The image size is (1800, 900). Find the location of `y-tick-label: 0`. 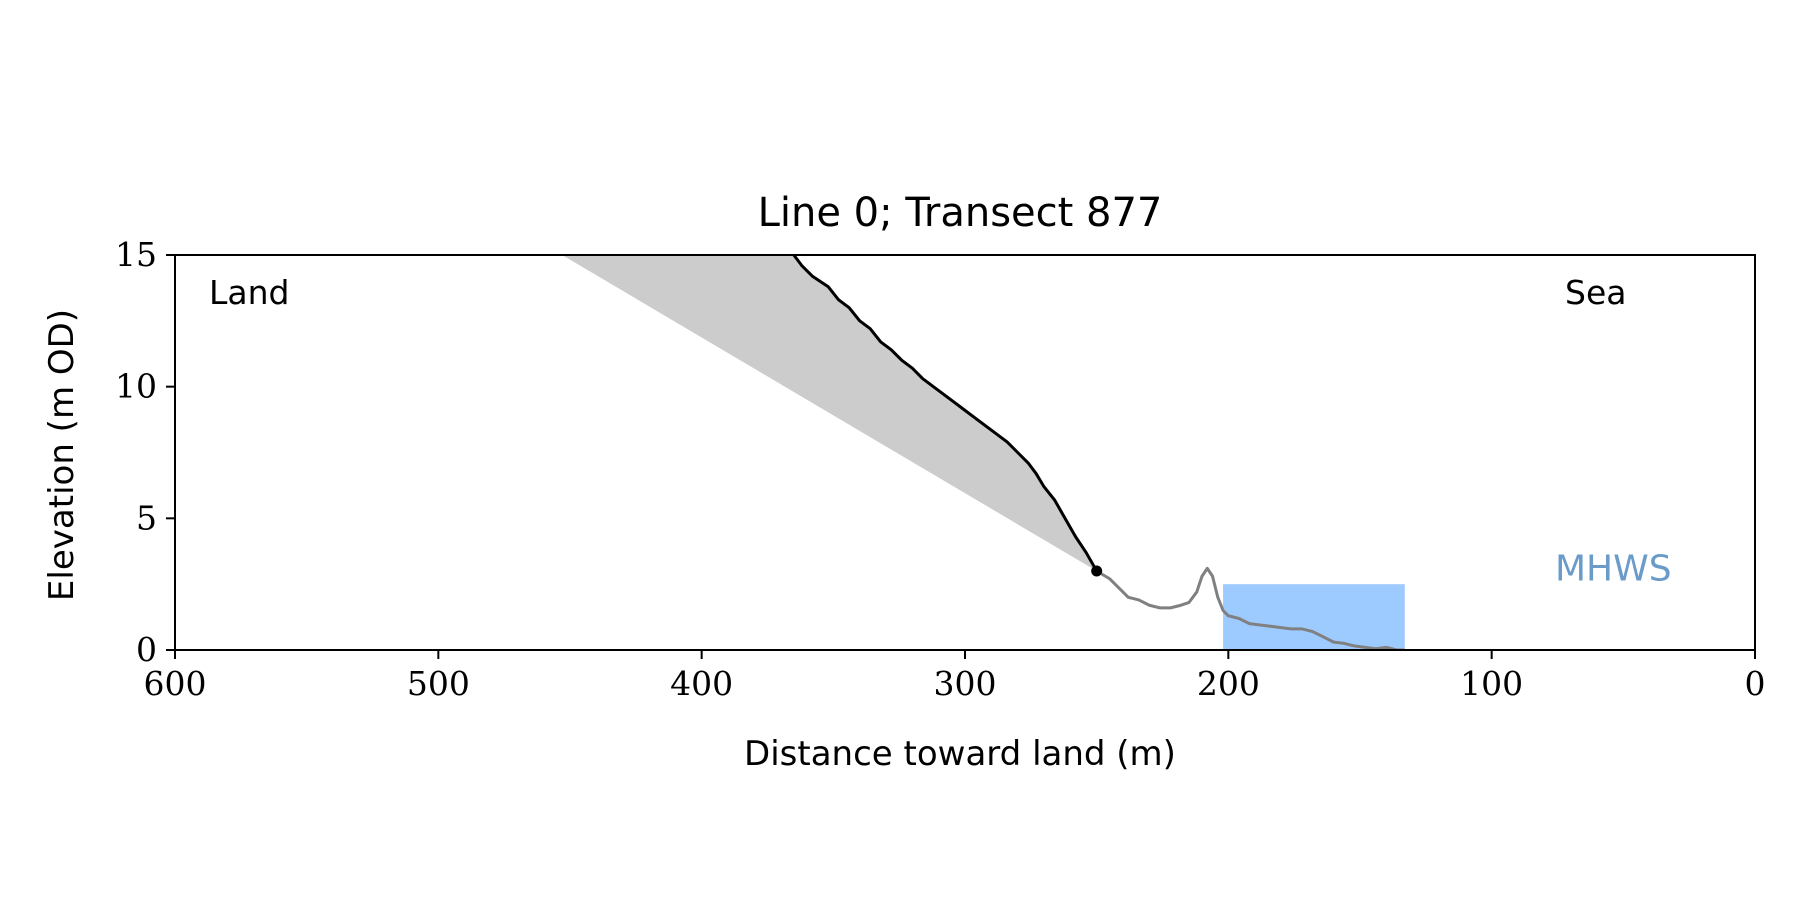

y-tick-label: 0 is located at coordinates (146, 649).